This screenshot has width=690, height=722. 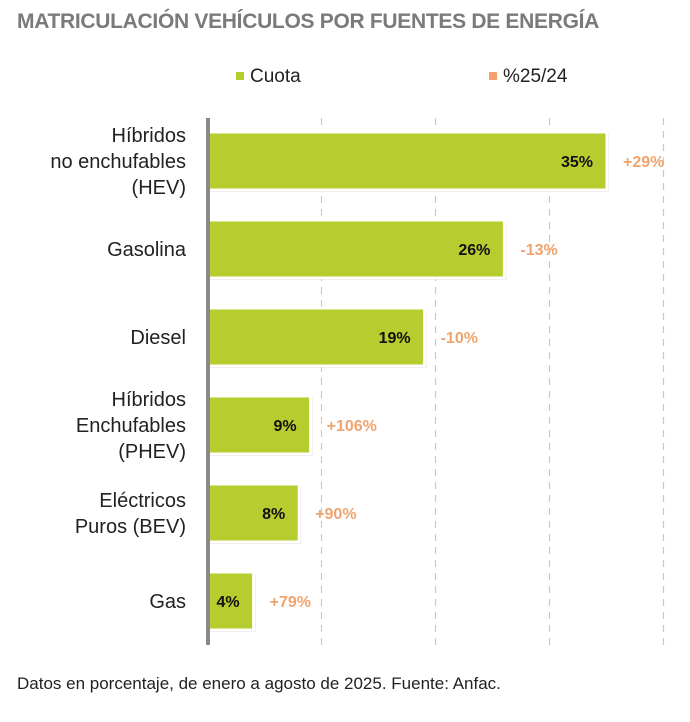 I want to click on legend-swatch-change, so click(x=493, y=75).